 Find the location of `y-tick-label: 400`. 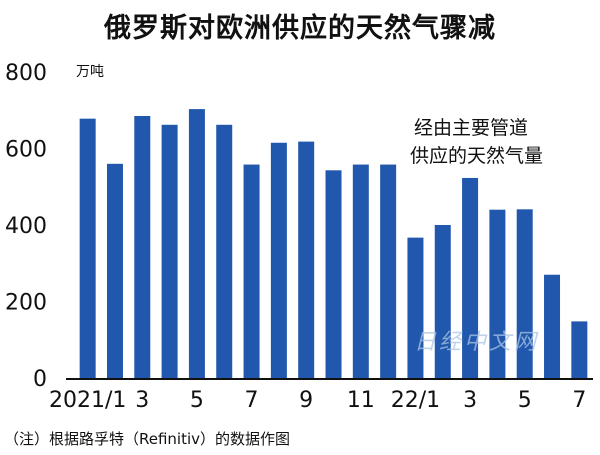

y-tick-label: 400 is located at coordinates (26, 226).